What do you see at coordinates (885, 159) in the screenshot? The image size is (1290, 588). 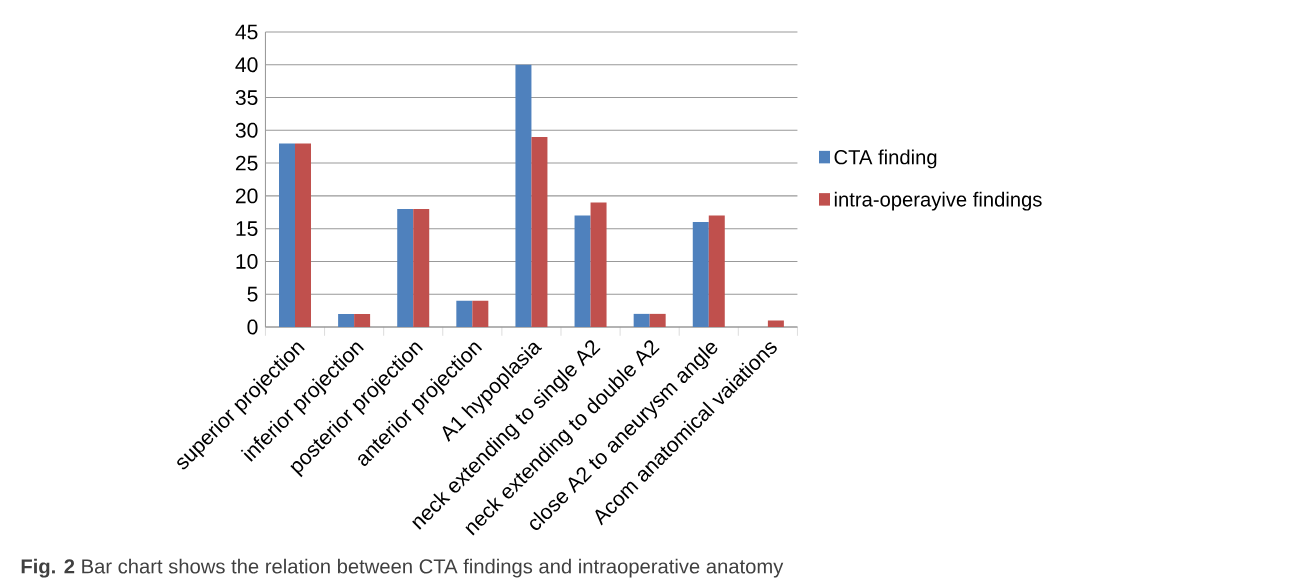 I see `legend-label: CTA finding` at bounding box center [885, 159].